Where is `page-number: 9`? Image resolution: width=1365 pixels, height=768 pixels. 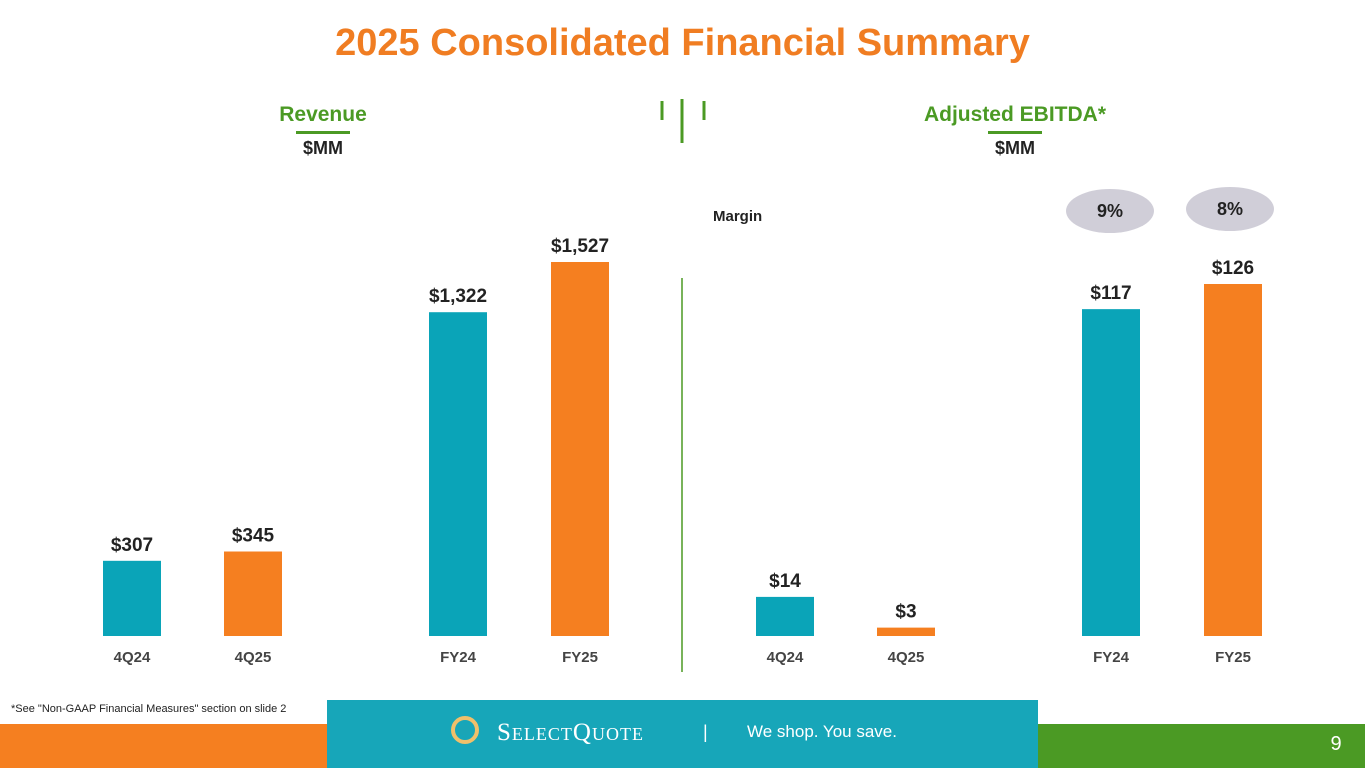
page-number: 9 is located at coordinates (1336, 744).